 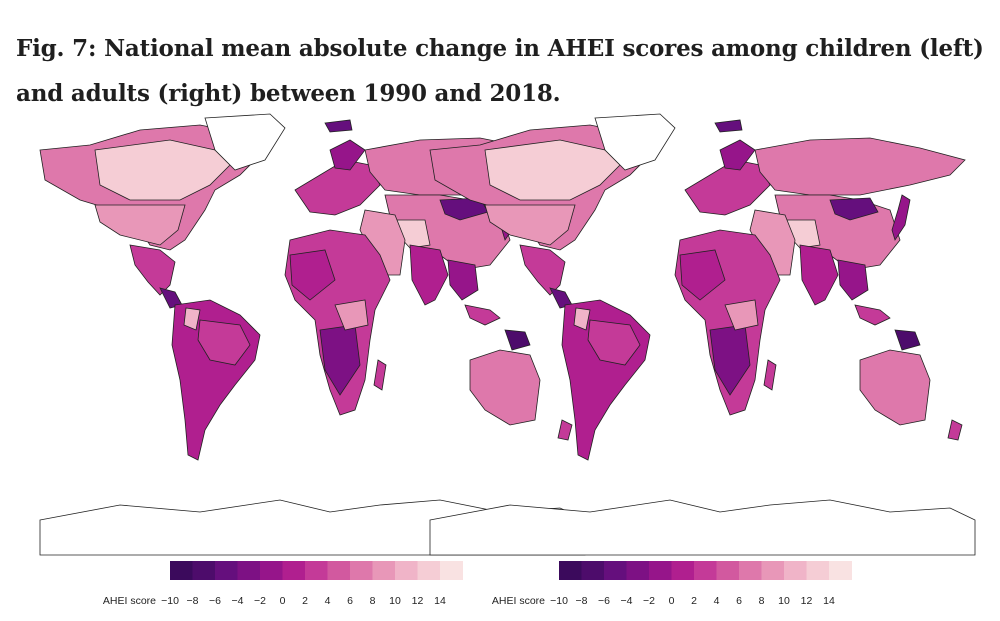 I want to click on legend-adults: −10 −8 −6 −4 −2 0 2 4 6 8 10 12 14 AHEI score, so click(x=672, y=584).